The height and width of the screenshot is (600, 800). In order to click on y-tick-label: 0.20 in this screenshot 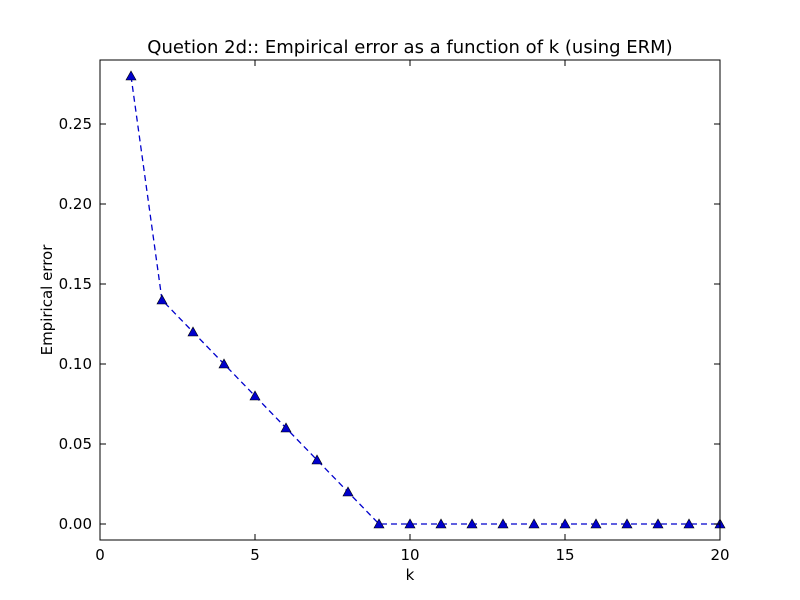, I will do `click(75, 204)`.